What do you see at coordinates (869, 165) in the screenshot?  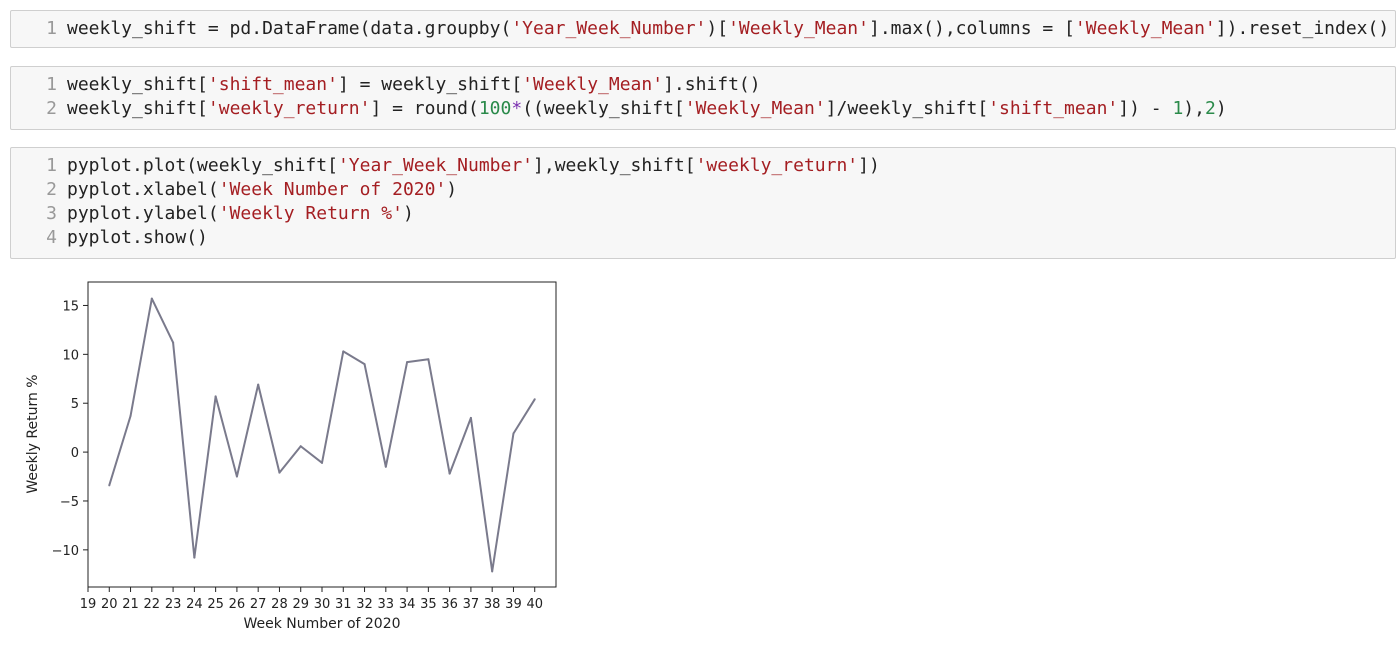 I see `code-token: ])` at bounding box center [869, 165].